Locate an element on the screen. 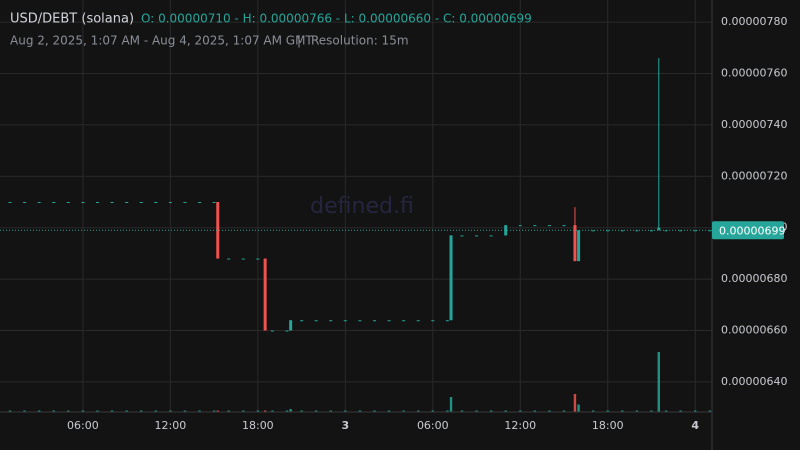  price-label-box is located at coordinates (748, 230).